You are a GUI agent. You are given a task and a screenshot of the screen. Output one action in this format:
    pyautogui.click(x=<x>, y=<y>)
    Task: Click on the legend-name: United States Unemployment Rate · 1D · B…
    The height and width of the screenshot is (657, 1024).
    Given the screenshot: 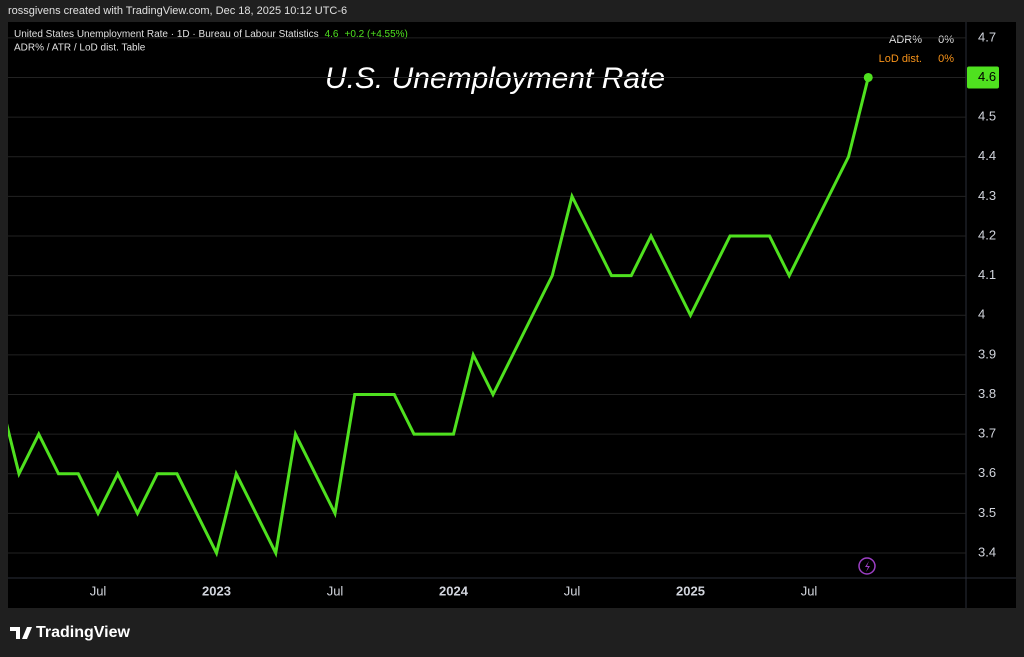 What is the action you would take?
    pyautogui.click(x=166, y=34)
    